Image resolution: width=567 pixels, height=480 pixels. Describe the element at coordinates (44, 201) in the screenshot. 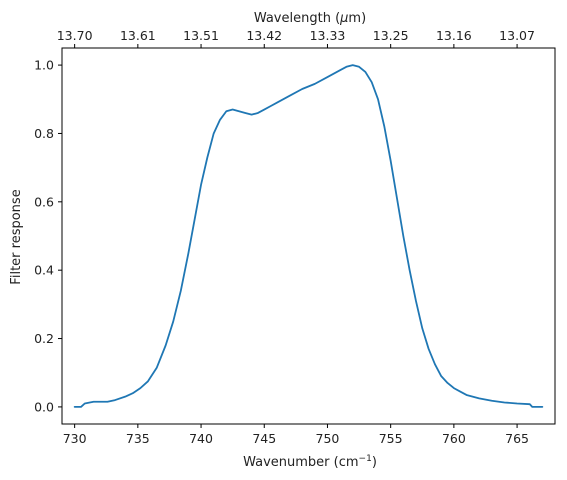

I see `y-tick-label: 0.6` at that location.